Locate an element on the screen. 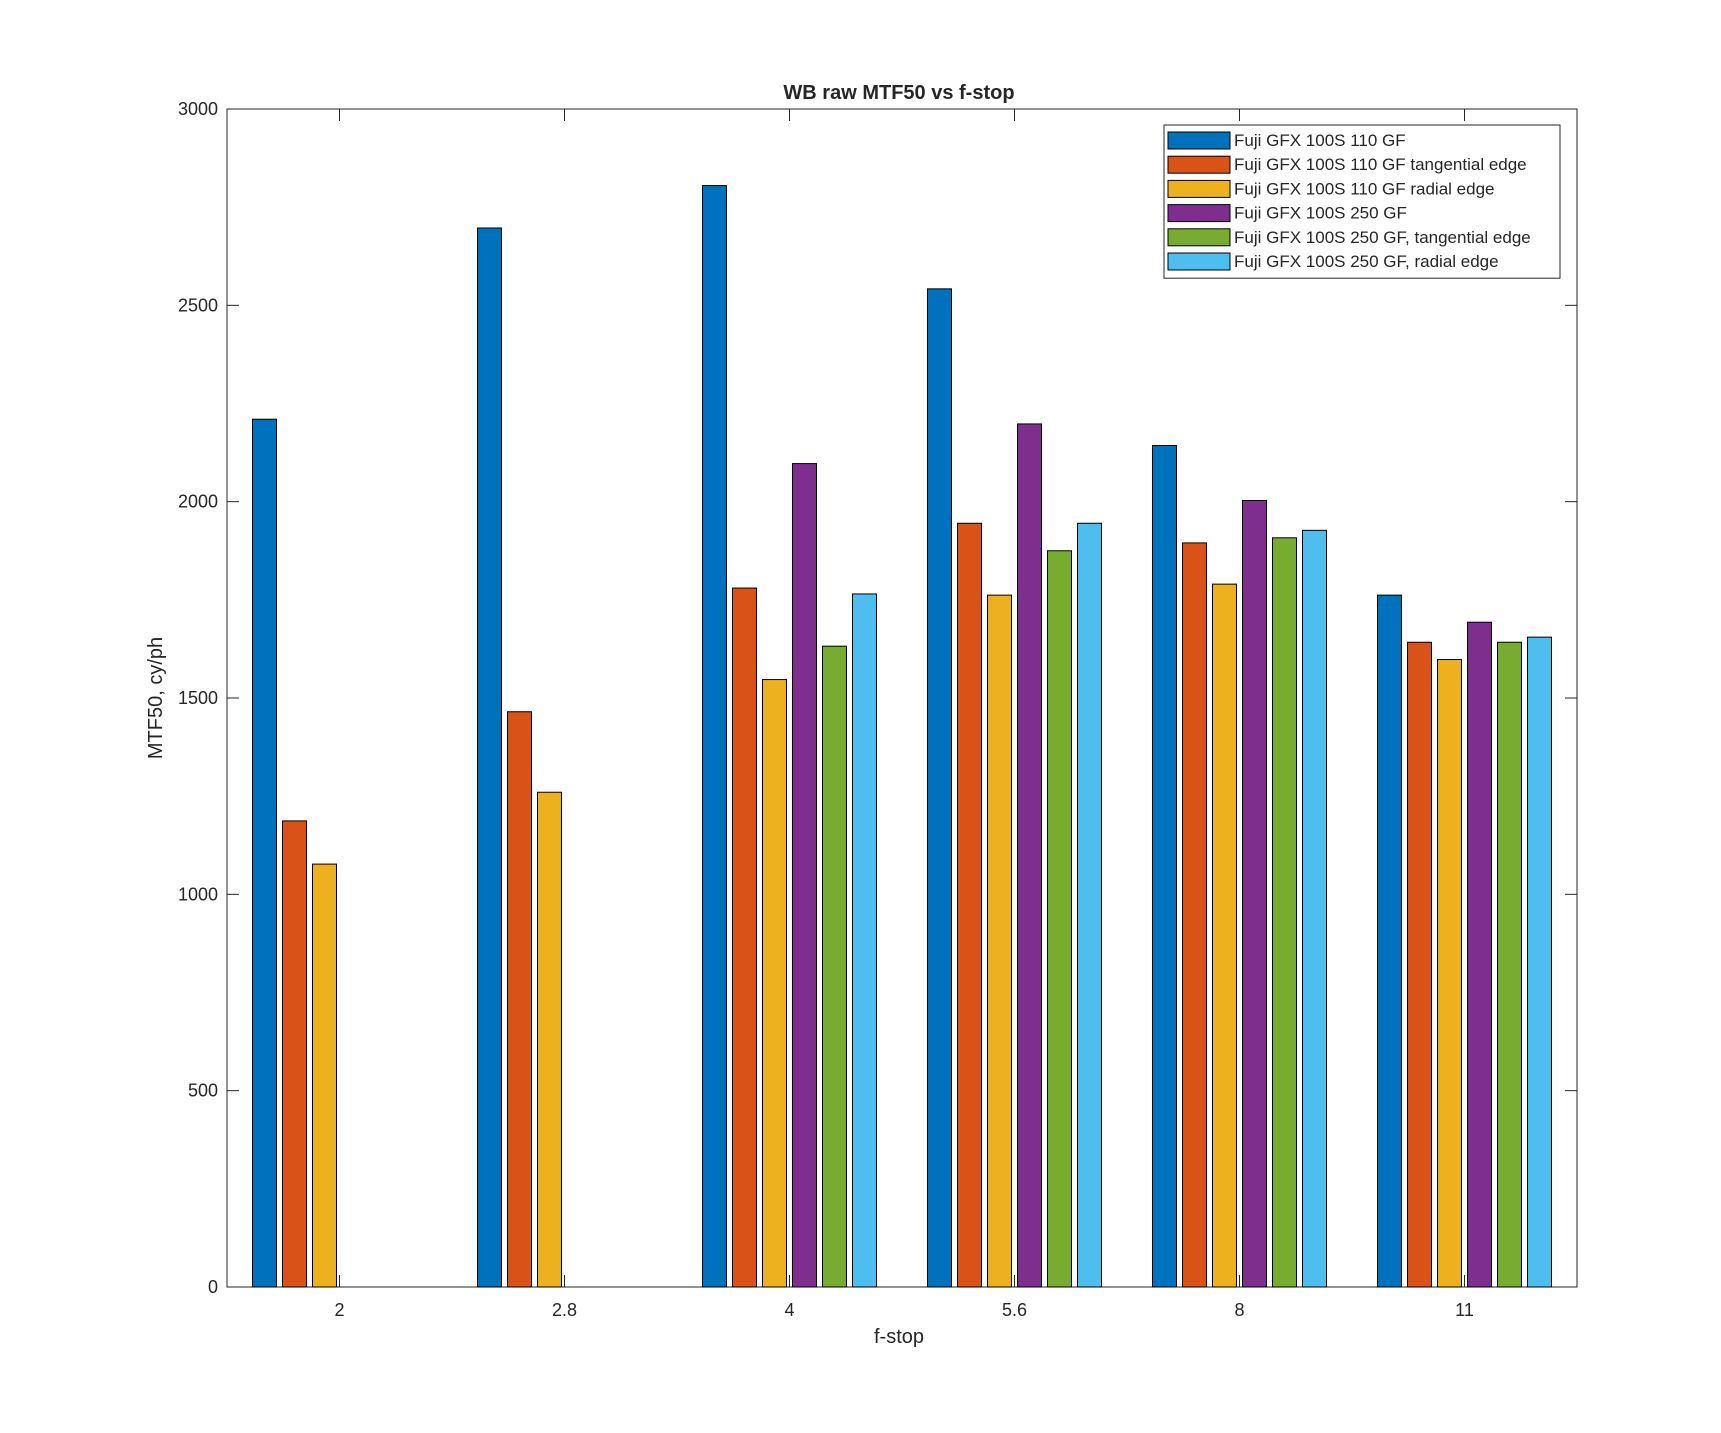 The image size is (1721, 1433). x-axis-label: f-stop is located at coordinates (899, 1337).